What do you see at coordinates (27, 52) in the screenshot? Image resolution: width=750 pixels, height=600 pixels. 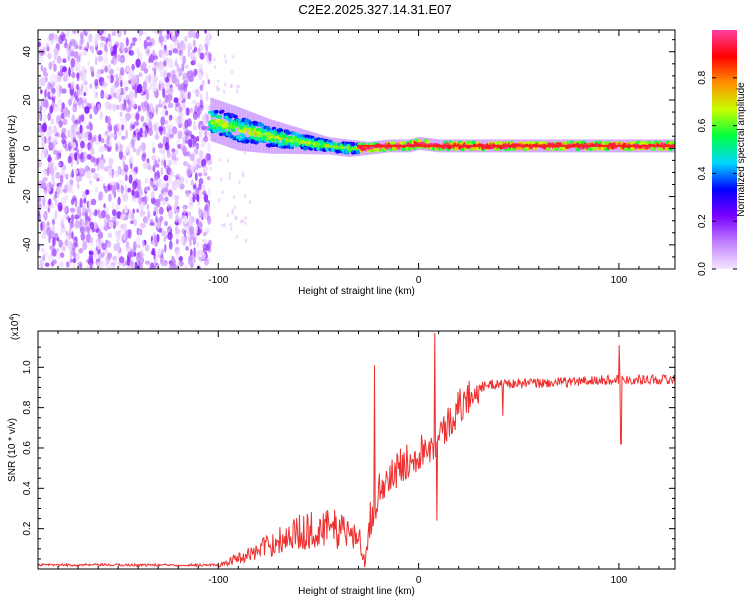 I see `y-tick-label: 40` at bounding box center [27, 52].